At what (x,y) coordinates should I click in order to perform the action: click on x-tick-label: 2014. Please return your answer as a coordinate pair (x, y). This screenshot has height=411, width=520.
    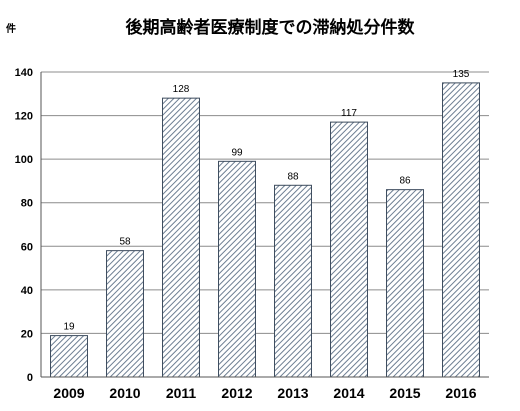
    Looking at the image, I should click on (348, 393).